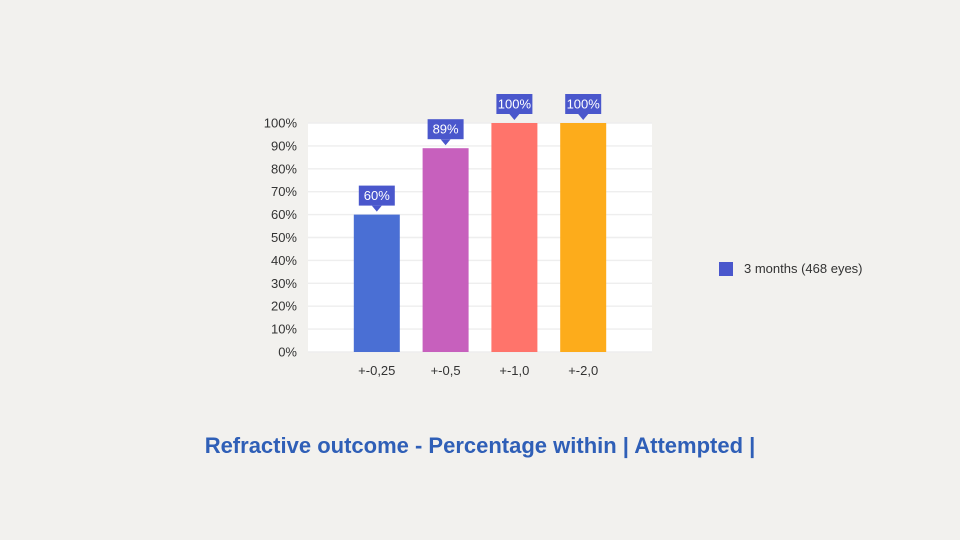 This screenshot has width=960, height=540. Describe the element at coordinates (480, 237) in the screenshot. I see `bars` at that location.